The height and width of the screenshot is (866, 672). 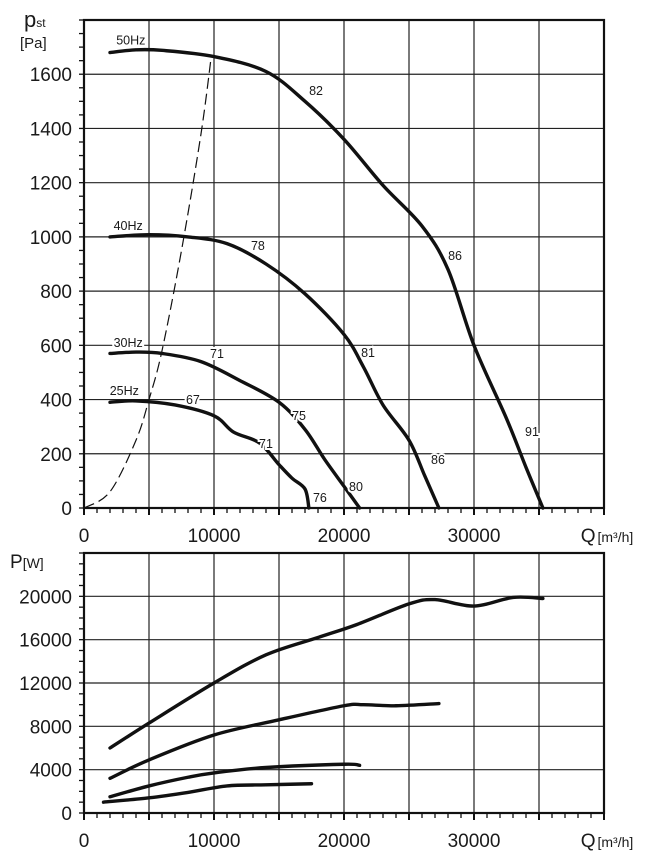 What do you see at coordinates (147, 282) in the screenshot?
I see `system-curve-dashed` at bounding box center [147, 282].